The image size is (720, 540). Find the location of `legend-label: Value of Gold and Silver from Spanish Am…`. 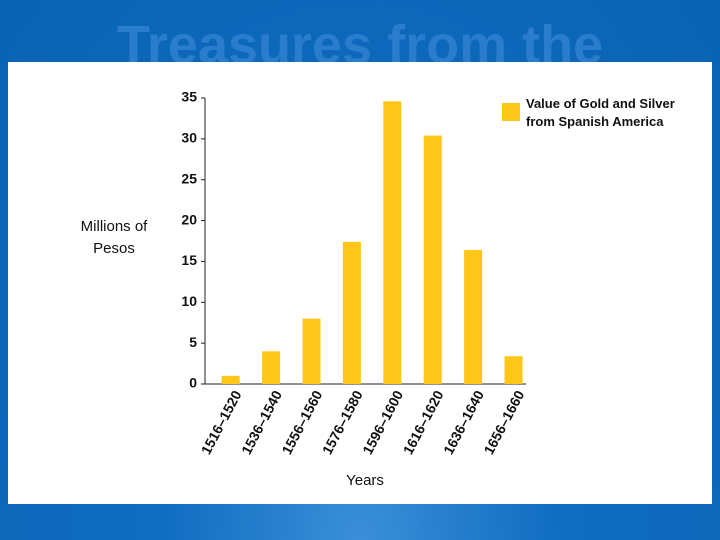

legend-label: Value of Gold and Silver from Spanish Am… is located at coordinates (600, 112).